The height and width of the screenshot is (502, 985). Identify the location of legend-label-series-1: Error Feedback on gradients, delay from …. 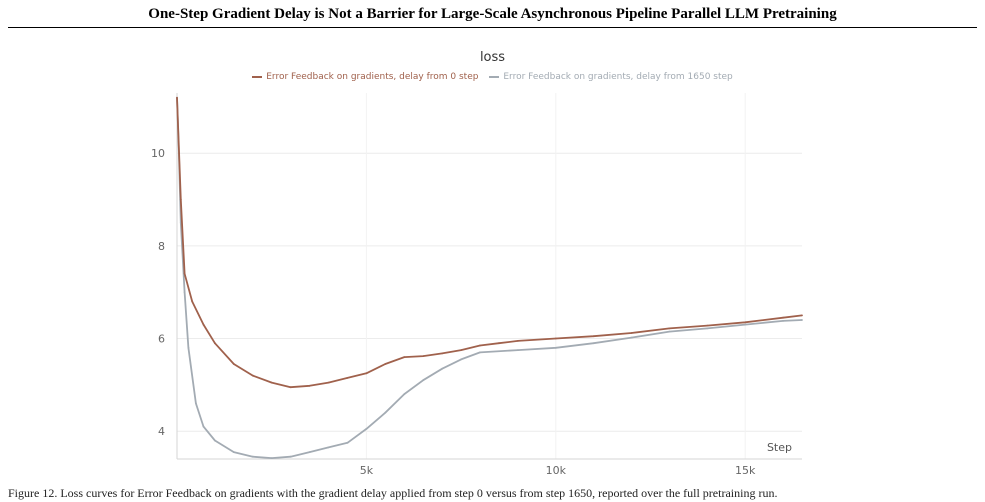
(618, 77).